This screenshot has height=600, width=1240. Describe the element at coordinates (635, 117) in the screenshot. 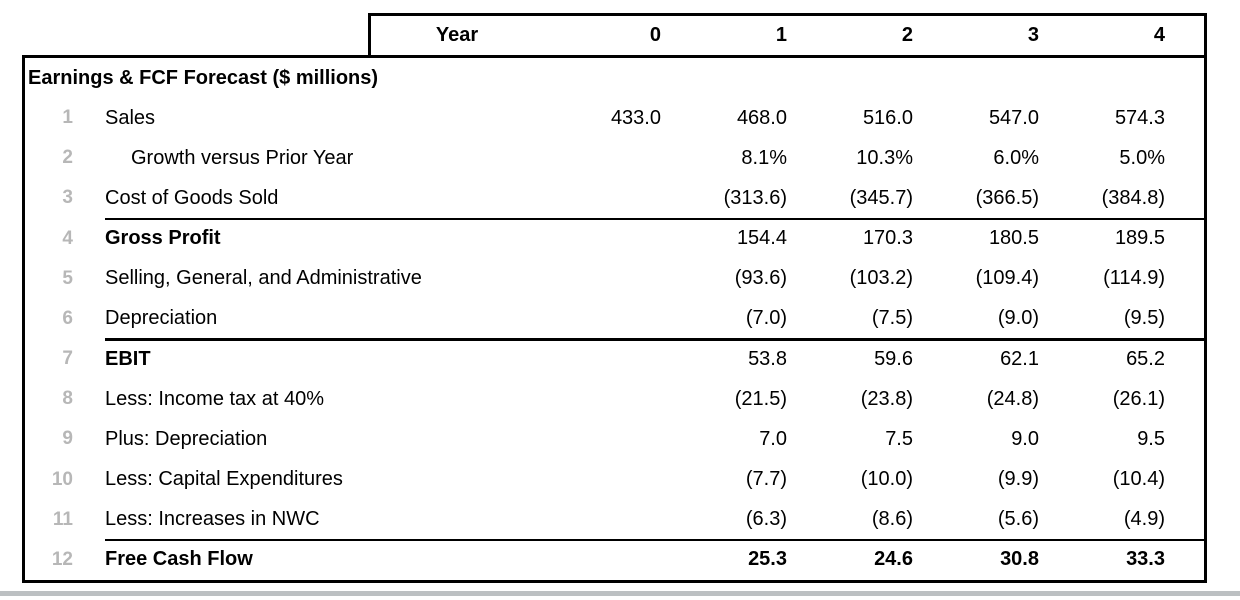

I see `row-value: 433.0` at that location.